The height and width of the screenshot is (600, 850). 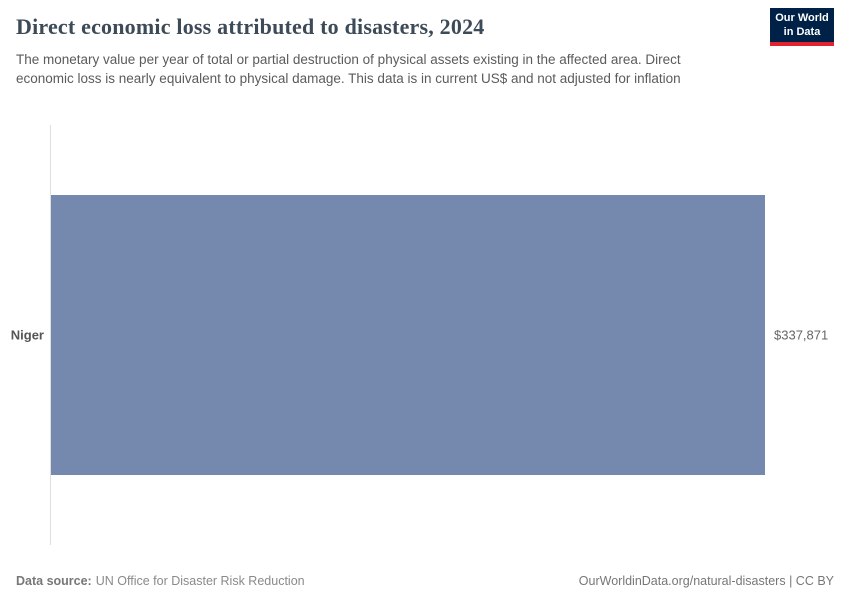 I want to click on entity-label-niger: Niger, so click(x=27, y=335).